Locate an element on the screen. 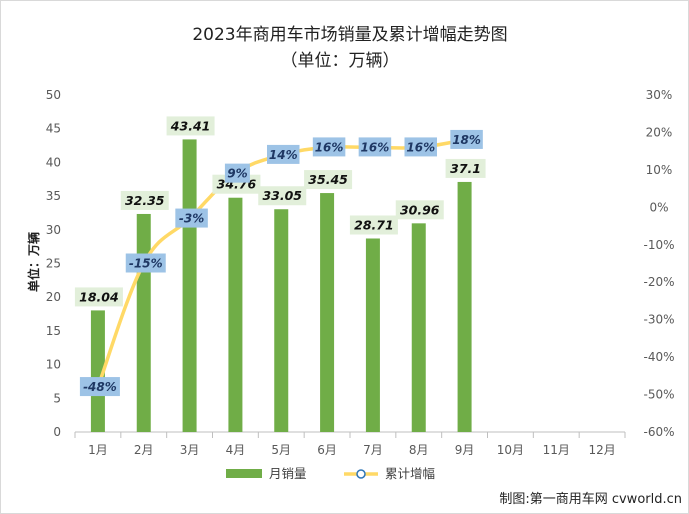 This screenshot has width=689, height=514. line-data-label: -48% is located at coordinates (100, 387).